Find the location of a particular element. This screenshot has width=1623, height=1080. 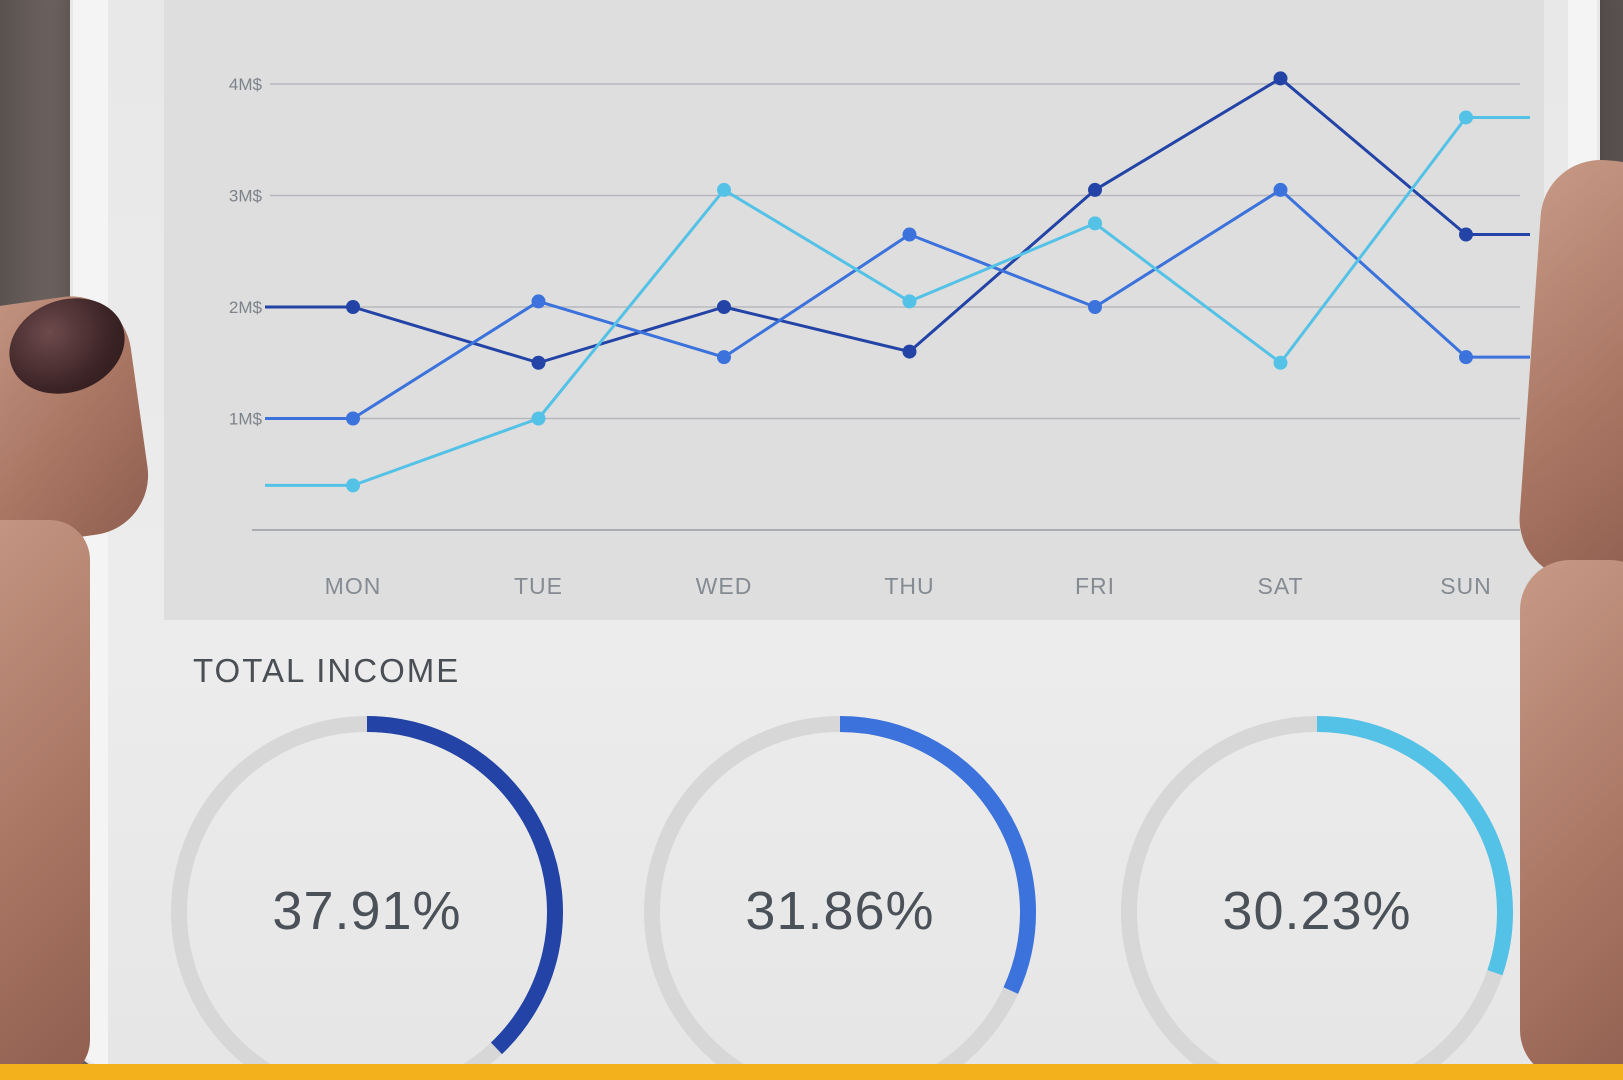

right-palm is located at coordinates (1571, 820).